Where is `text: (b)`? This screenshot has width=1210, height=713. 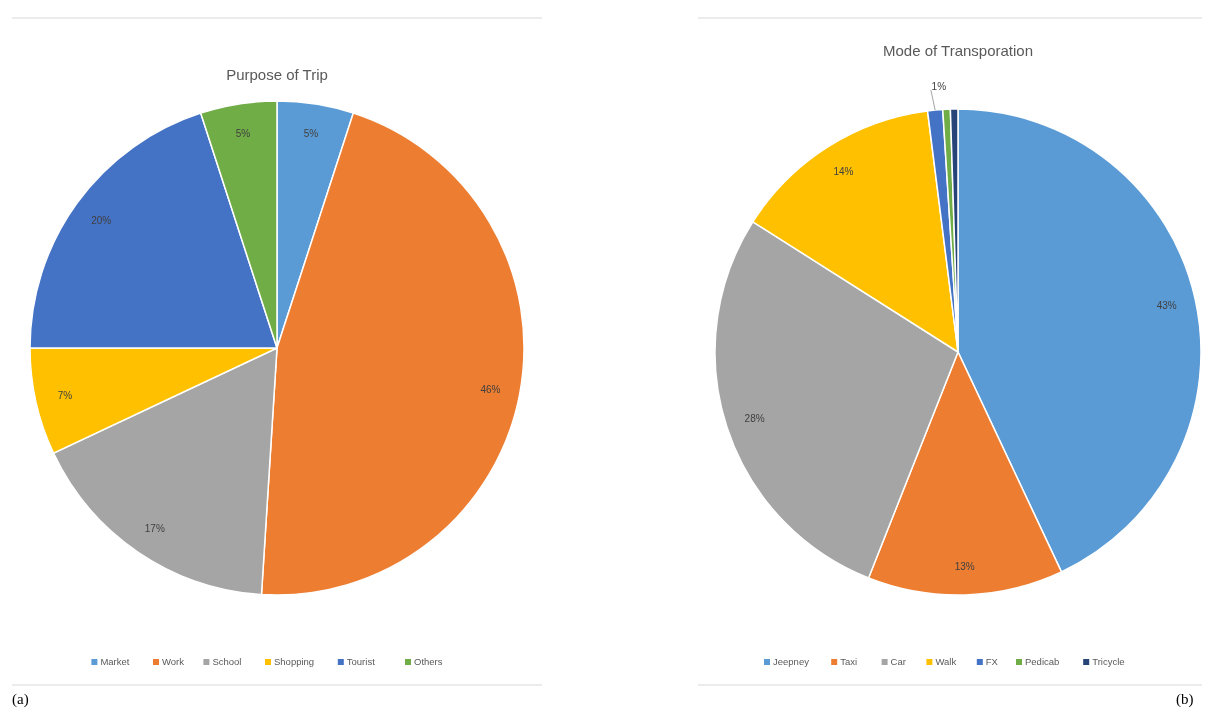 text: (b) is located at coordinates (1185, 699).